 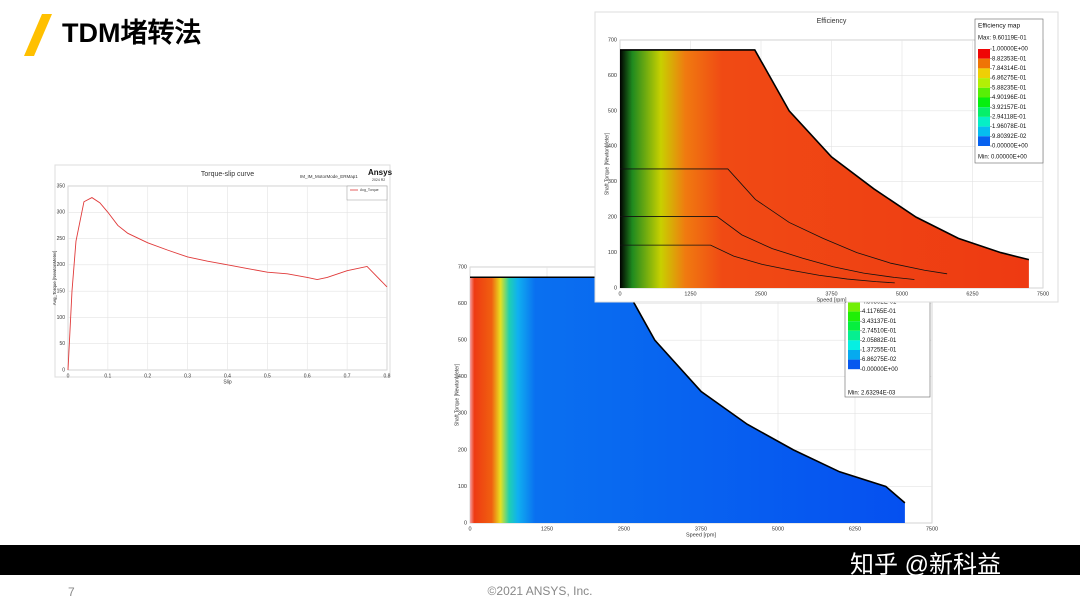 What do you see at coordinates (1009, 108) in the screenshot?
I see `colorbar-label: 3.92157E-01` at bounding box center [1009, 108].